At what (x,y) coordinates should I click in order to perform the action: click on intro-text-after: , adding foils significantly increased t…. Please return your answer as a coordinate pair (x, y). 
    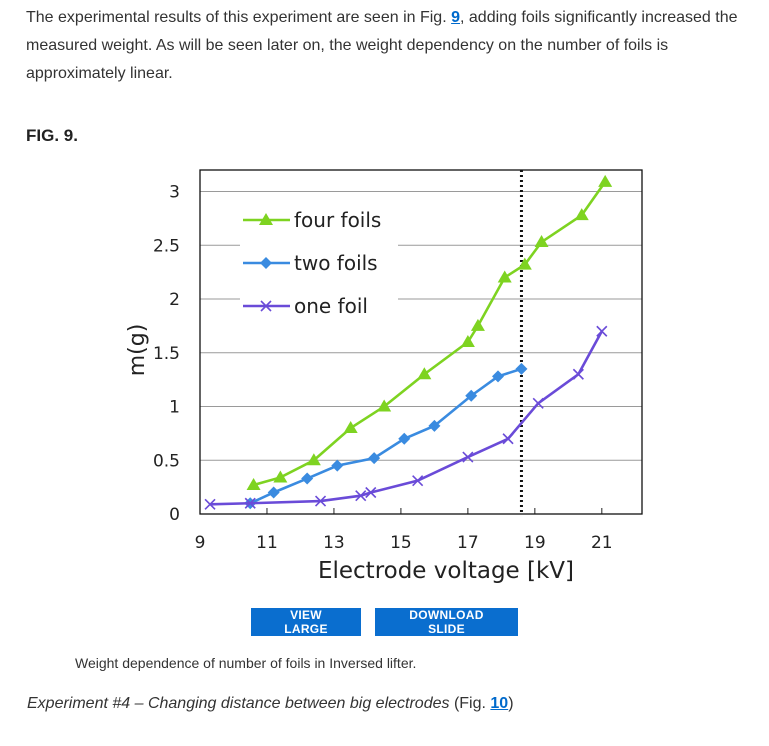
    Looking at the image, I should click on (382, 45).